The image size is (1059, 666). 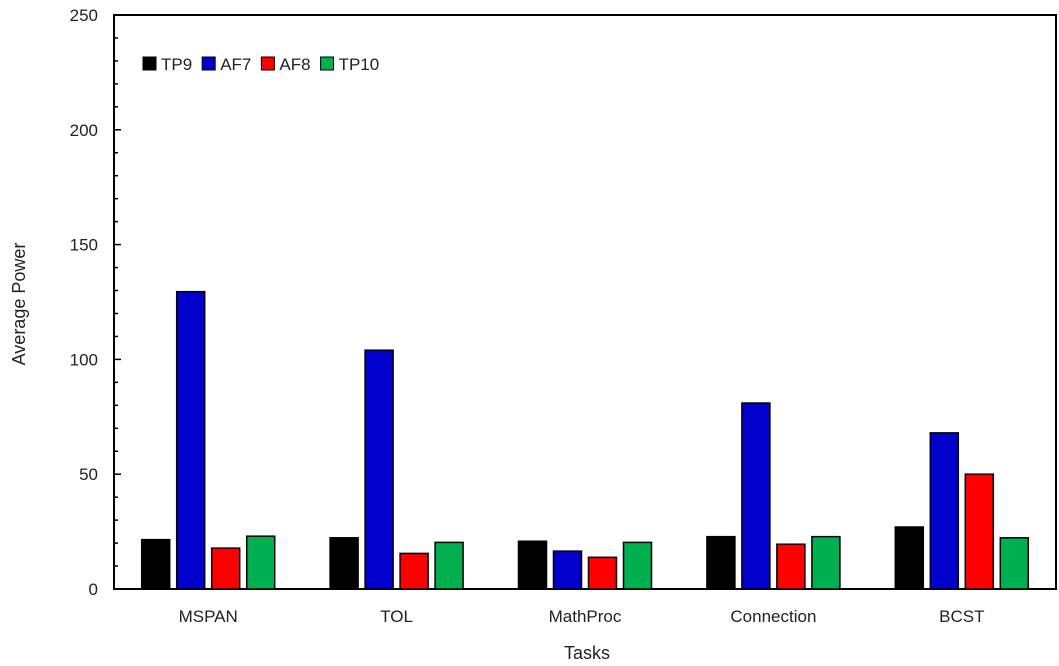 I want to click on bar-tp10-mspan, so click(x=260, y=562).